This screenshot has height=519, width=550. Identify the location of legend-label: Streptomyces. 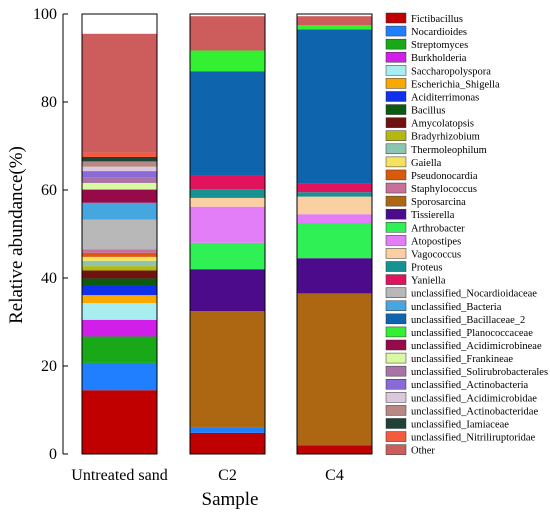
(439, 45).